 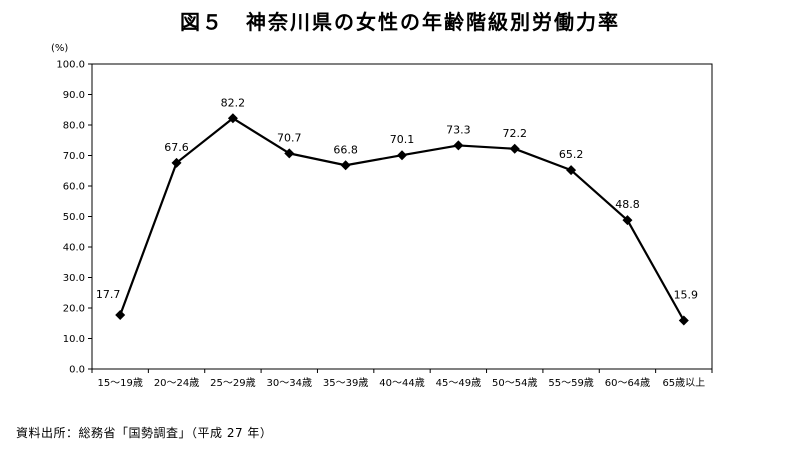 What do you see at coordinates (401, 383) in the screenshot?
I see `x-tick-label: 40～44歳` at bounding box center [401, 383].